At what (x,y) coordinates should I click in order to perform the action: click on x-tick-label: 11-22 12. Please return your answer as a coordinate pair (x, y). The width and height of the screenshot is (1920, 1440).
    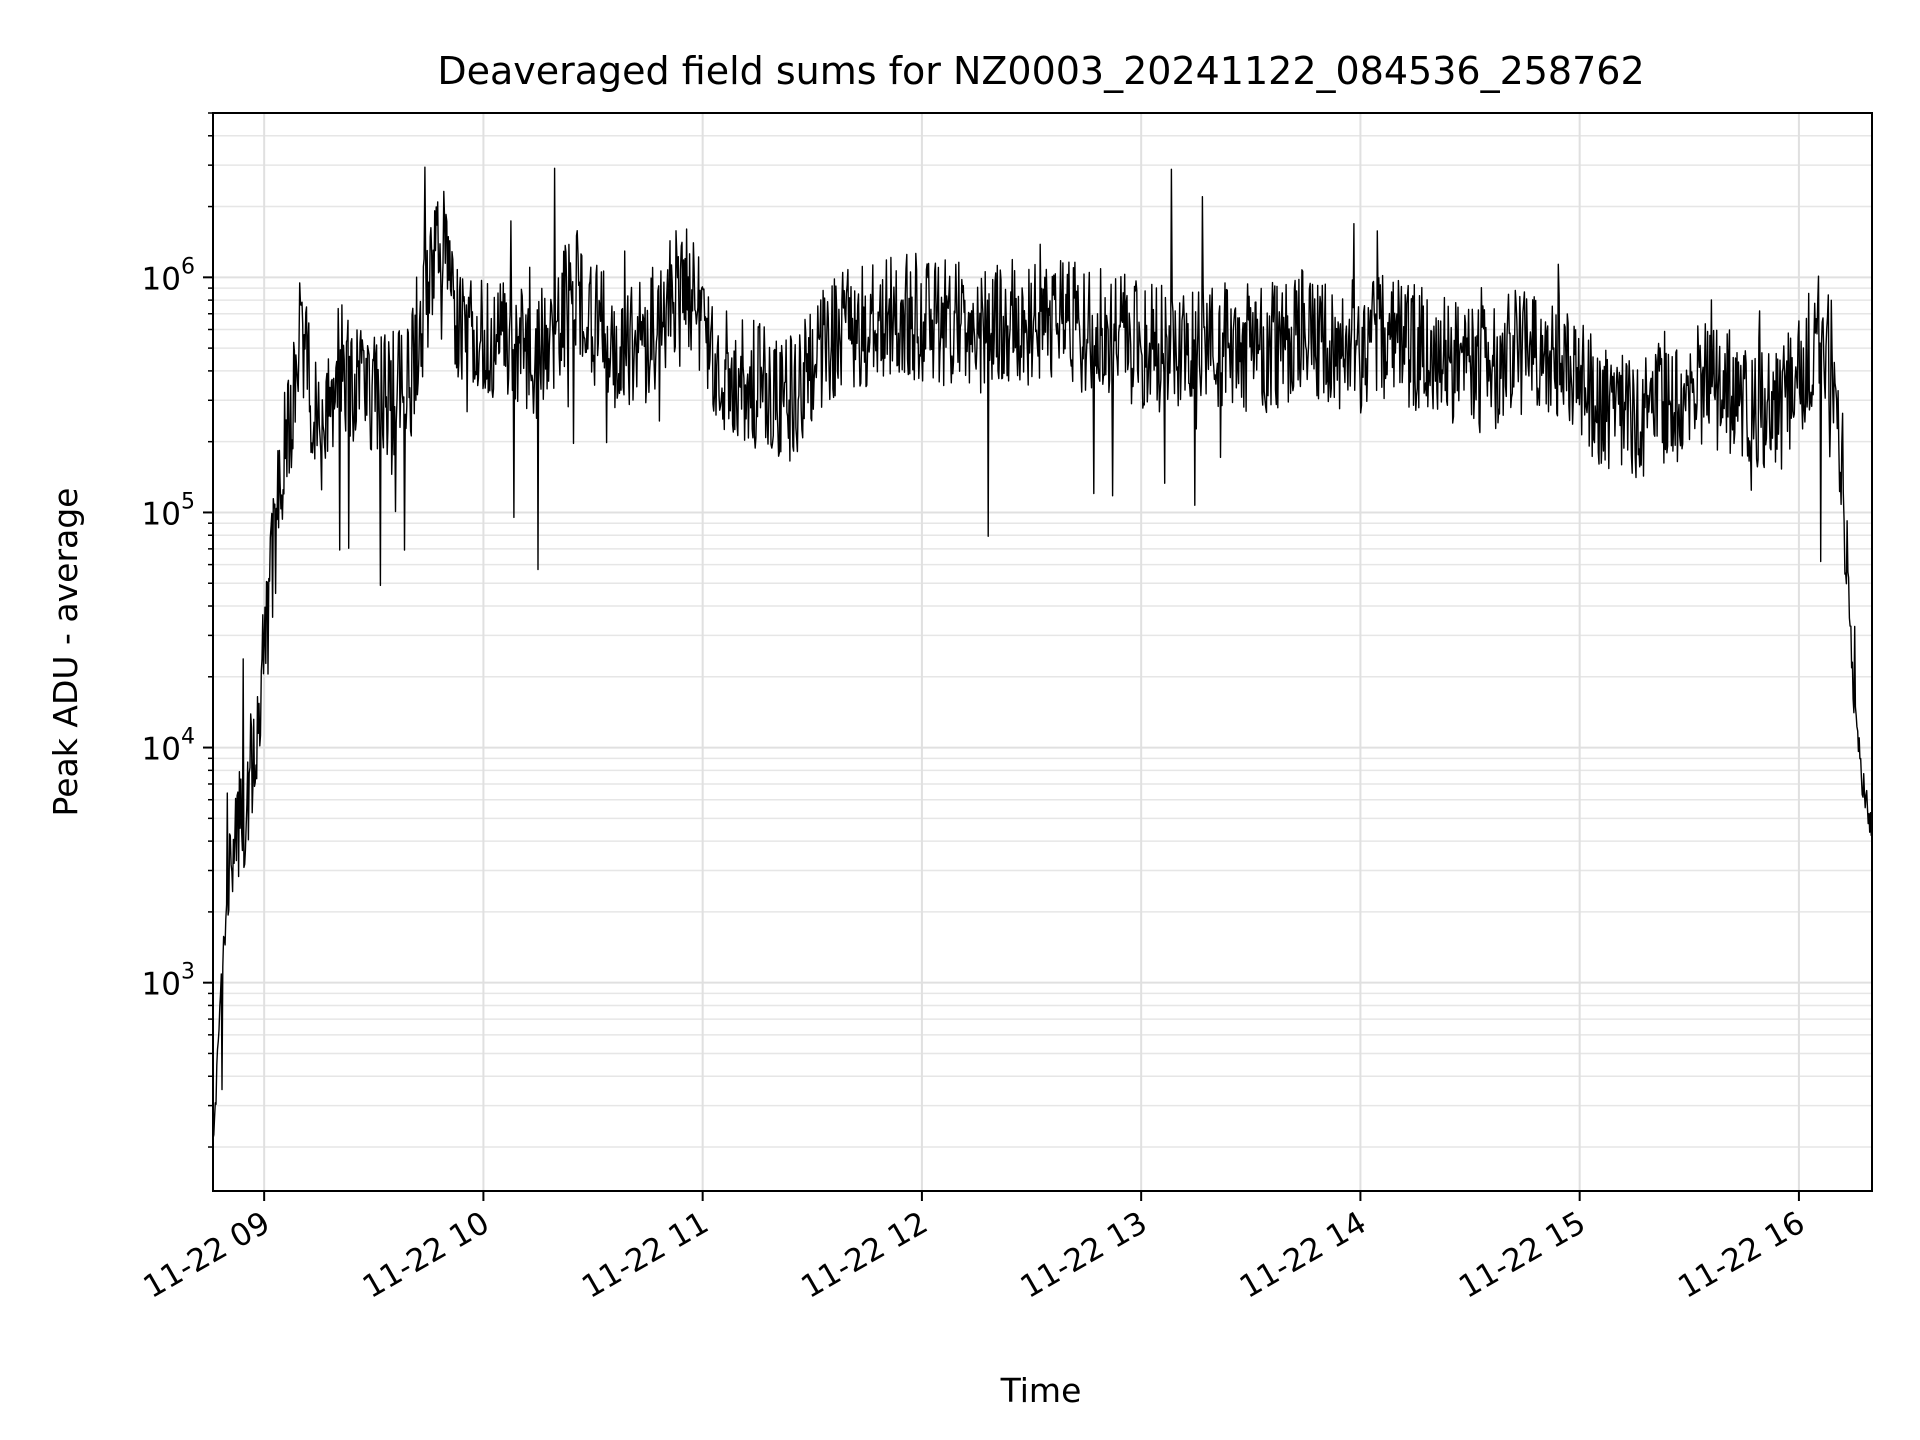
    Looking at the image, I should click on (864, 1255).